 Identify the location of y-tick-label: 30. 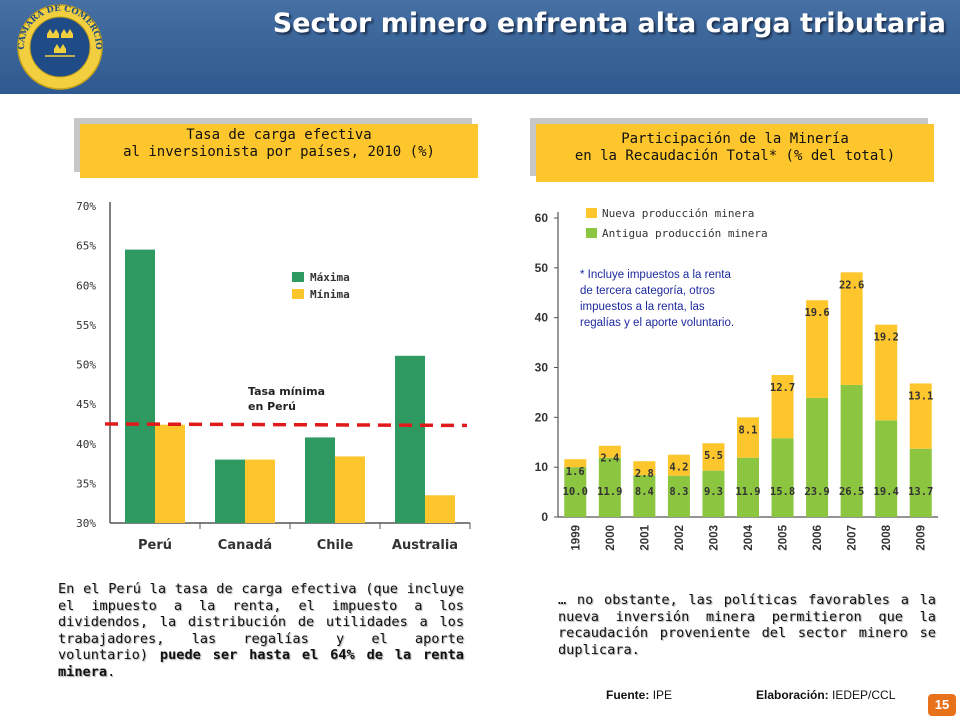
(542, 368).